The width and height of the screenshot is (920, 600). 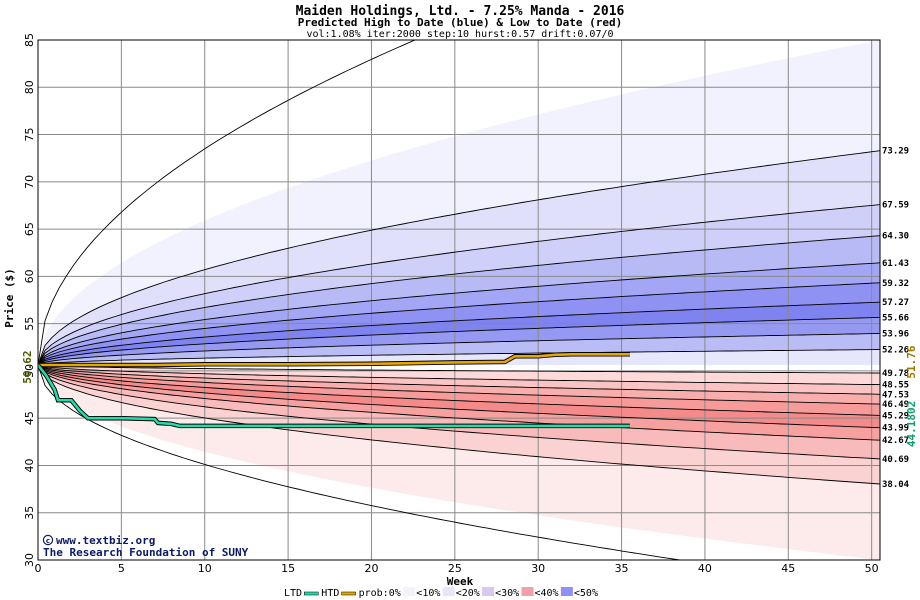 I want to click on x-tick-label: 5, so click(x=121, y=568).